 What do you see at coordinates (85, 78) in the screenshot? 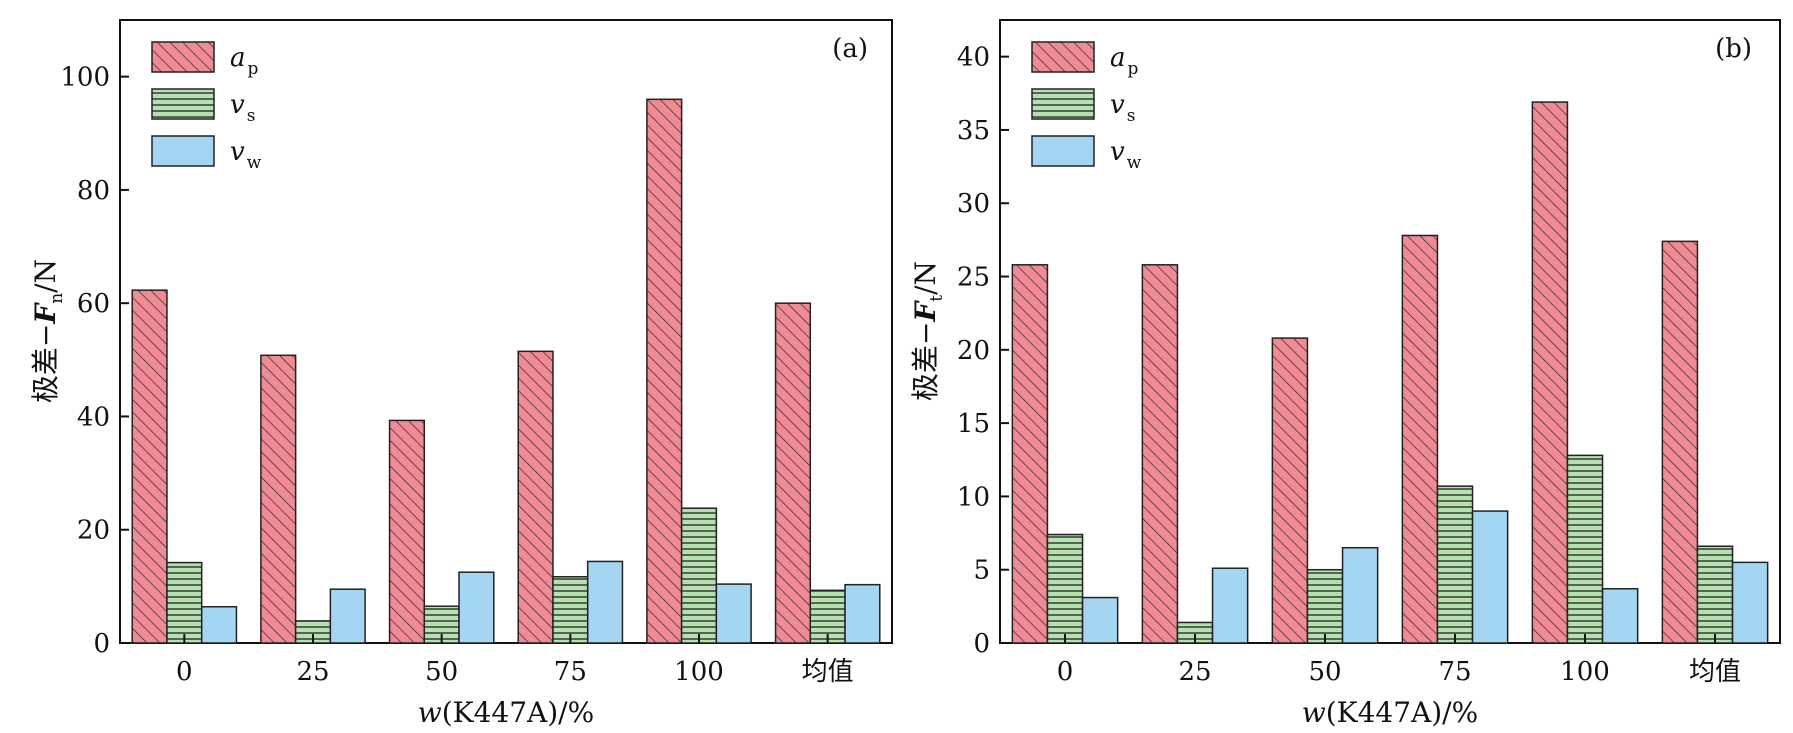
I see `y-tick-label: 100` at bounding box center [85, 78].